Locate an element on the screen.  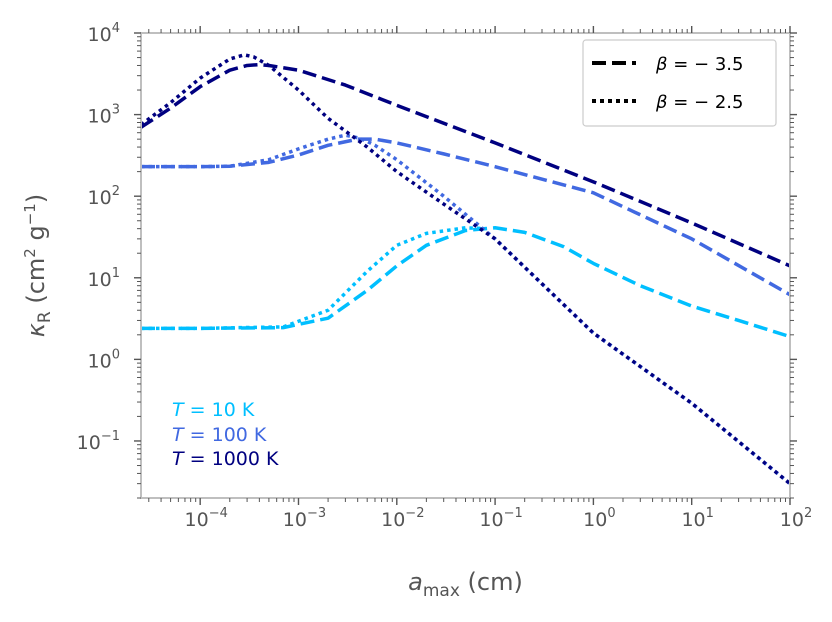
x-tick-label: 10⁻² is located at coordinates (402, 518).